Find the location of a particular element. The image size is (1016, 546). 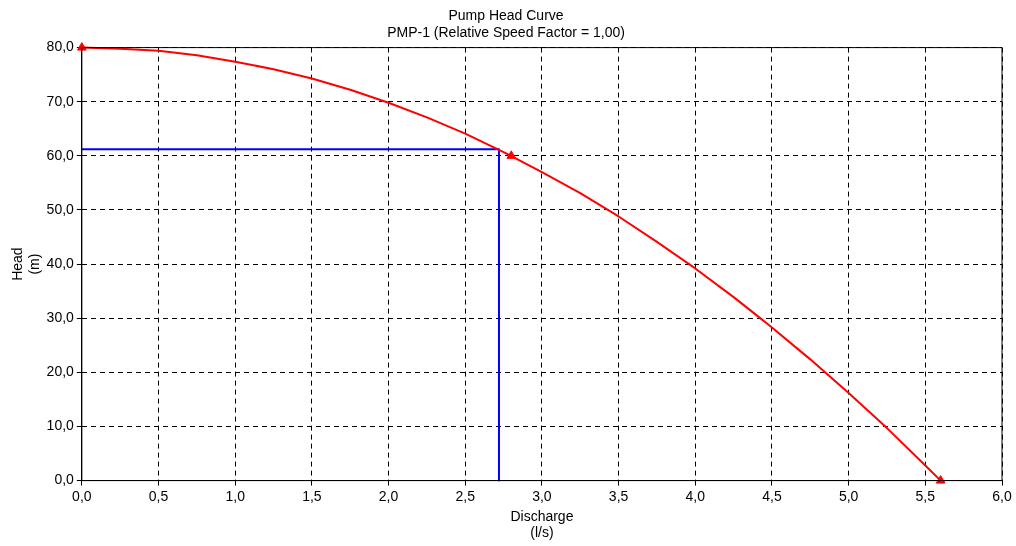

y-tick-label: 20,0 is located at coordinates (60, 371).